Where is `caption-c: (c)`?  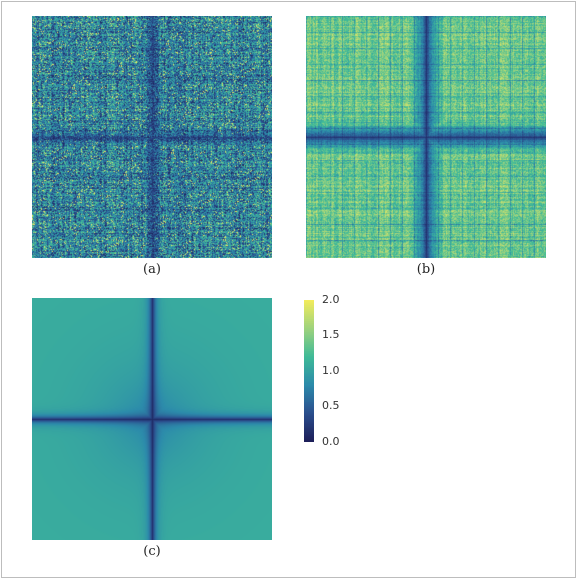
caption-c: (c) is located at coordinates (152, 551).